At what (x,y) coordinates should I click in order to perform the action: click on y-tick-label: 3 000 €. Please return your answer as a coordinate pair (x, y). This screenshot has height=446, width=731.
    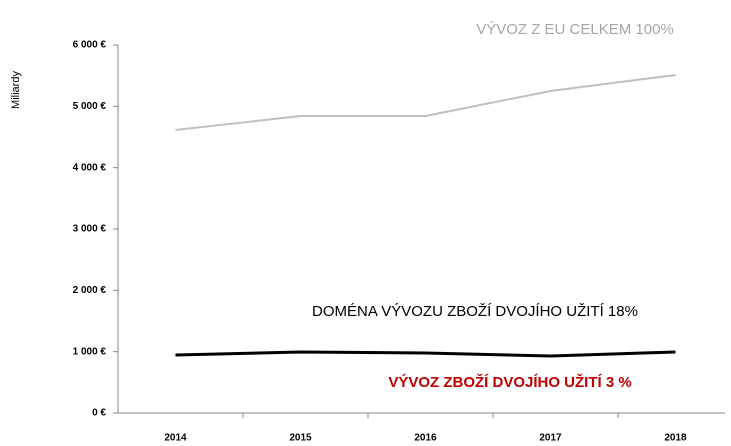
    Looking at the image, I should click on (90, 229).